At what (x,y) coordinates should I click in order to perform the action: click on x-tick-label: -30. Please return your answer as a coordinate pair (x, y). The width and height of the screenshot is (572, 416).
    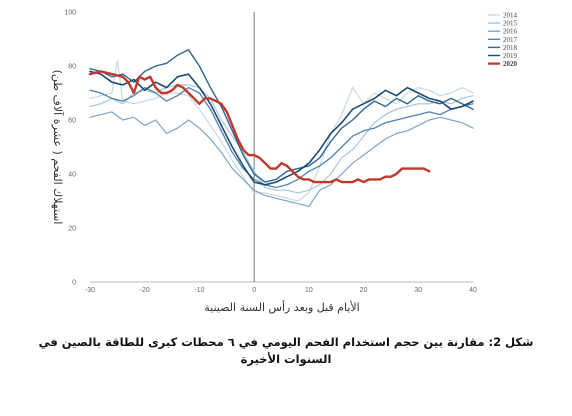
    Looking at the image, I should click on (90, 290).